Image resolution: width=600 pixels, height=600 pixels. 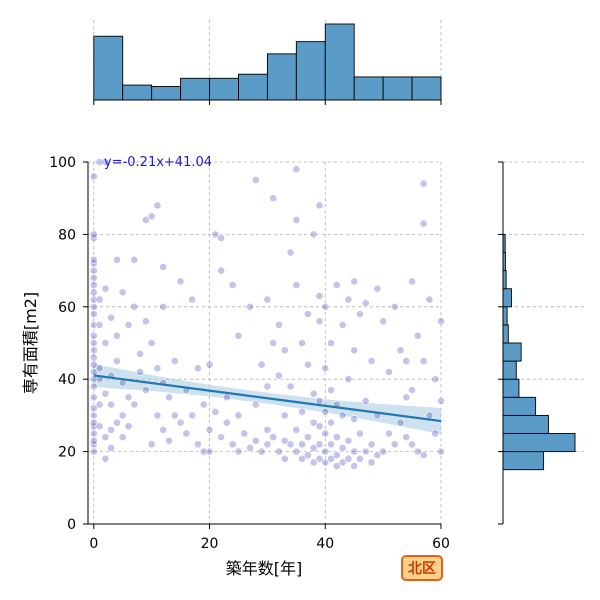 What do you see at coordinates (264, 568) in the screenshot?
I see `x-axis-title: 築年数[年]` at bounding box center [264, 568].